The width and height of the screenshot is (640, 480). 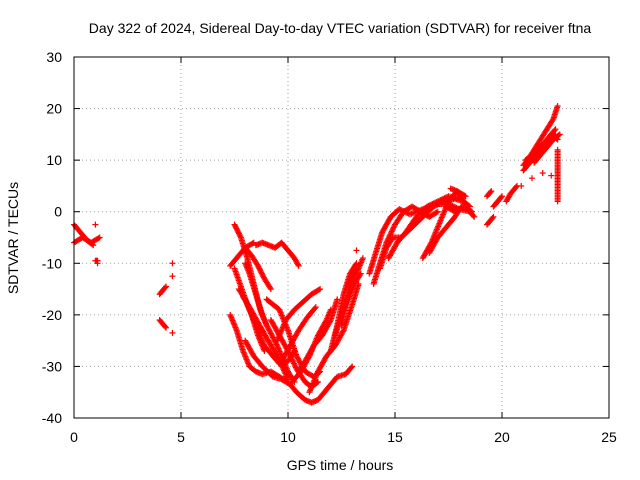 I want to click on track-arc-m, so click(x=256, y=294).